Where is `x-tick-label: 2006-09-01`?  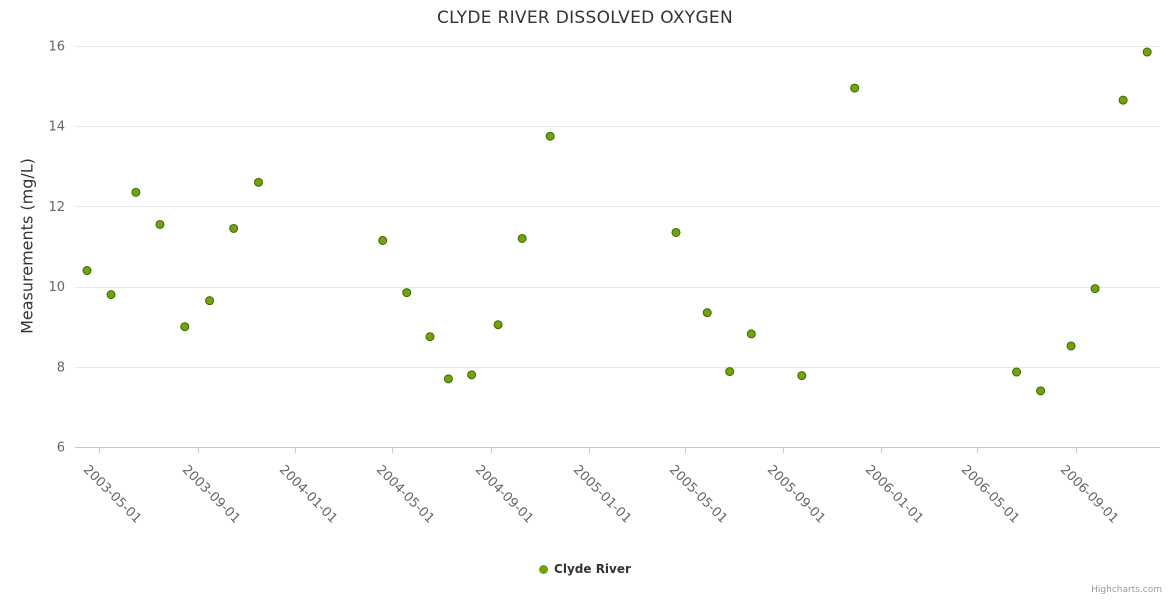 x-tick-label: 2006-09-01 is located at coordinates (1089, 495).